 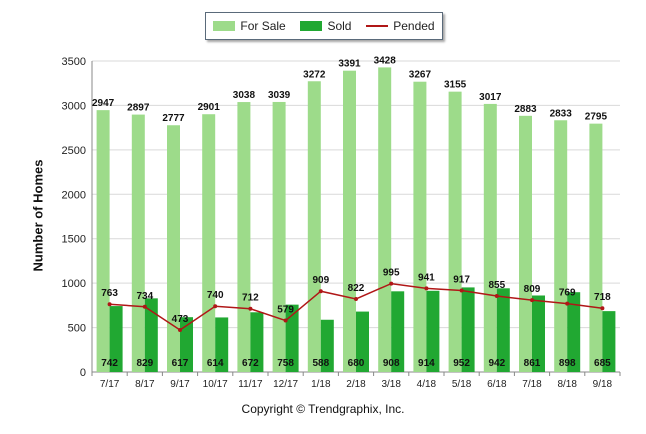 I want to click on x-tick-label: 10/17, so click(x=215, y=384).